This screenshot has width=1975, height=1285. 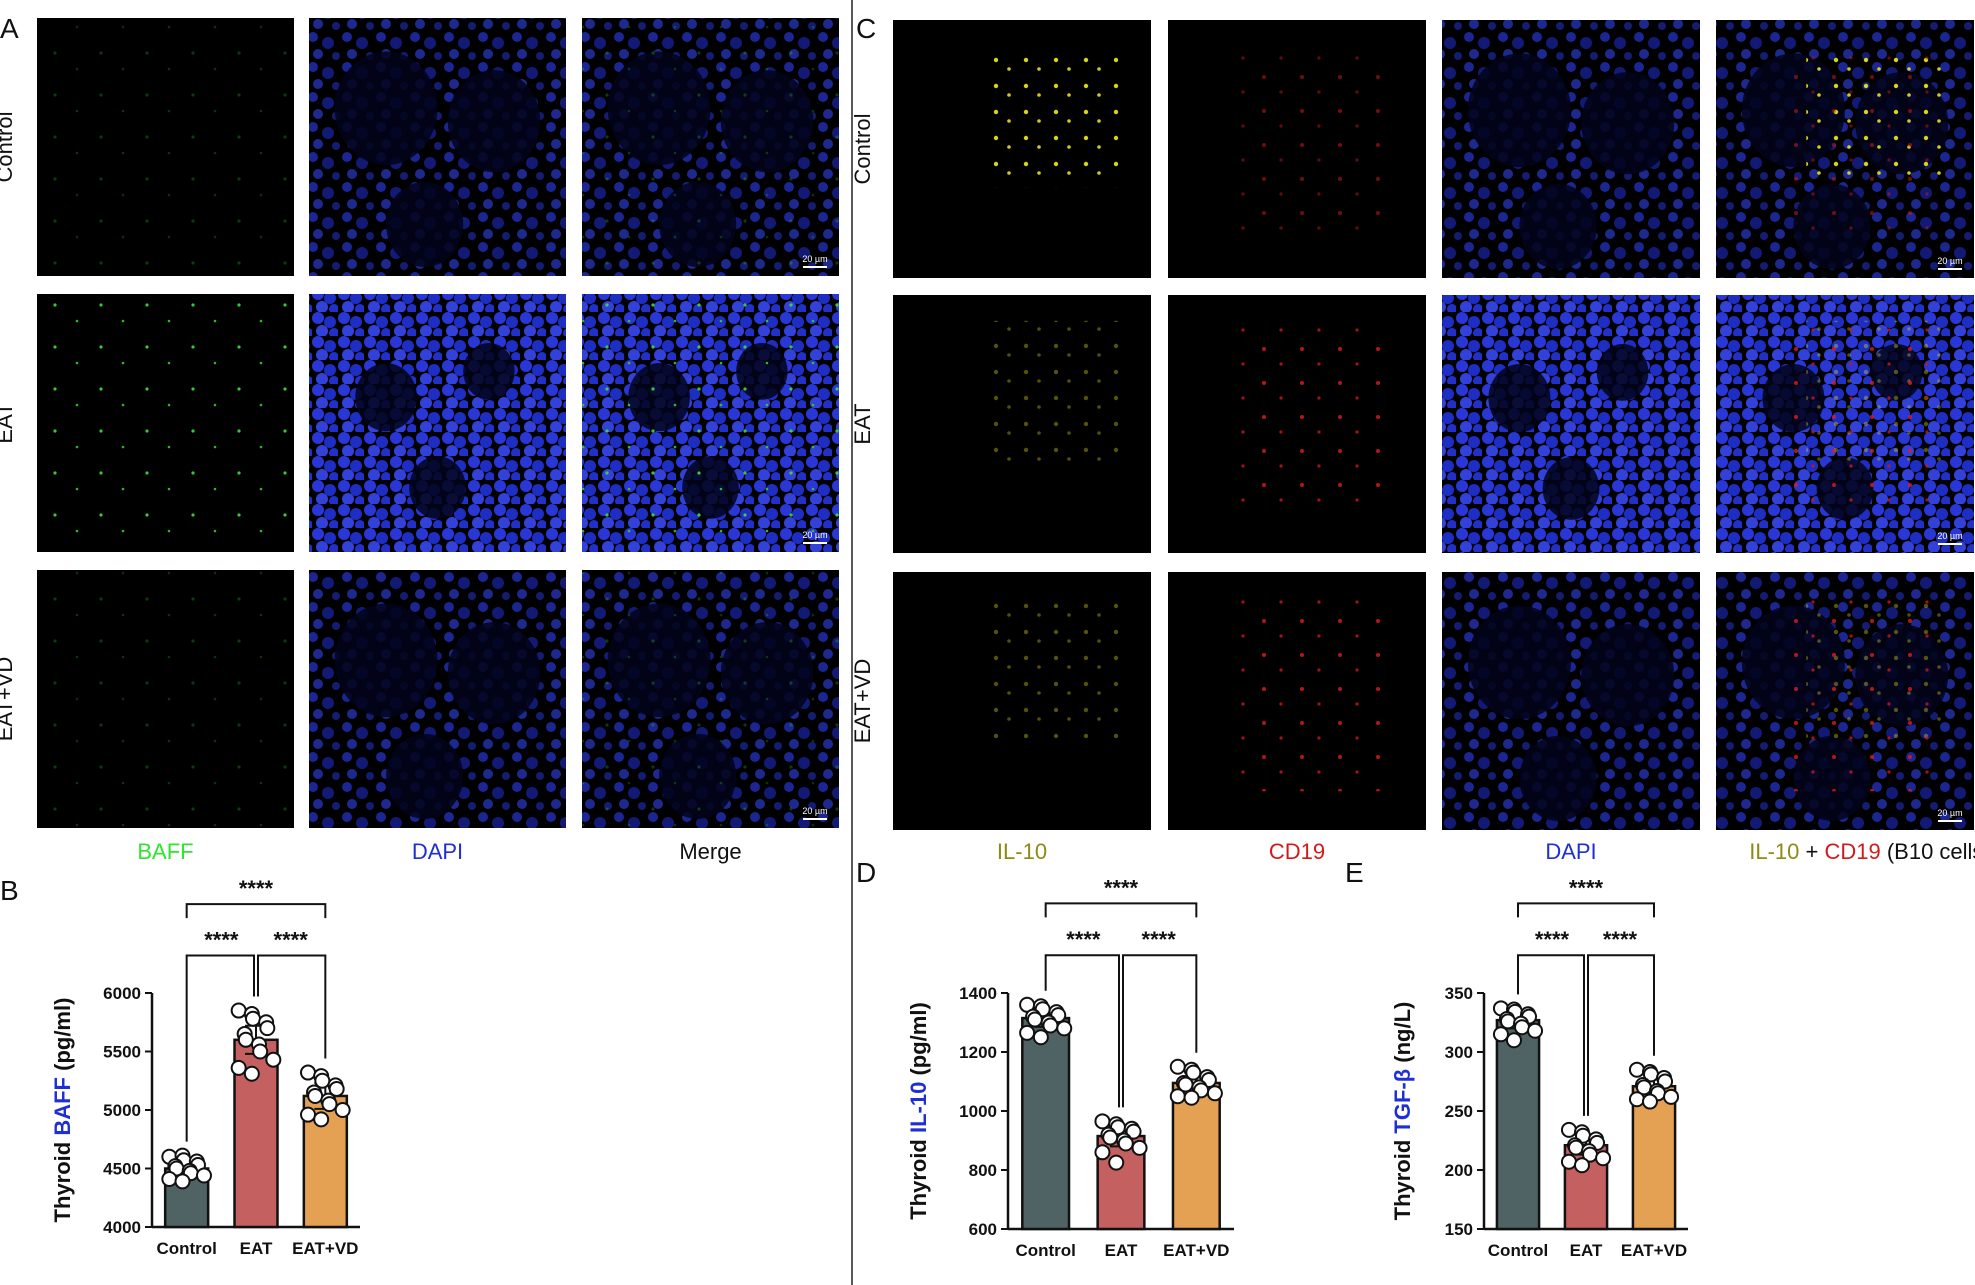 I want to click on micrograph-panelA-r0-c1, so click(x=437, y=147).